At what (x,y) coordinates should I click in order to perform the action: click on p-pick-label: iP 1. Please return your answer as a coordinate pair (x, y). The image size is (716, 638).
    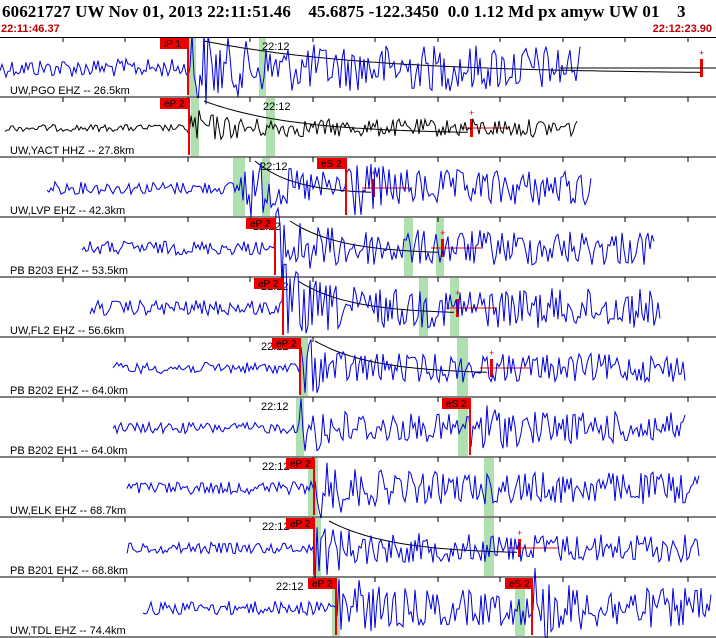
    Looking at the image, I should click on (172, 44).